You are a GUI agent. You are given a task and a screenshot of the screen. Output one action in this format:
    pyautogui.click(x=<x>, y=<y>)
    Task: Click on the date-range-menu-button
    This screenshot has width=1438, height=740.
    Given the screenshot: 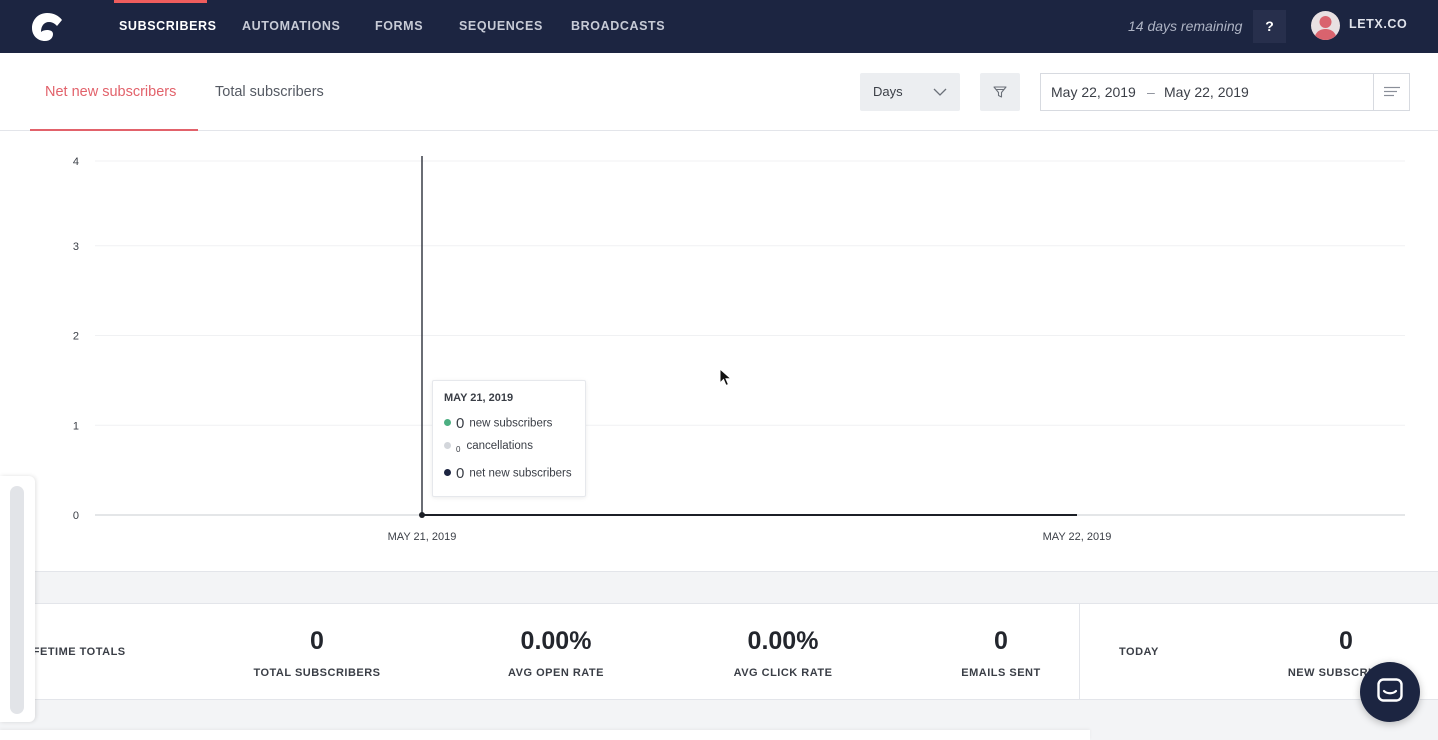 What is the action you would take?
    pyautogui.click(x=1391, y=92)
    